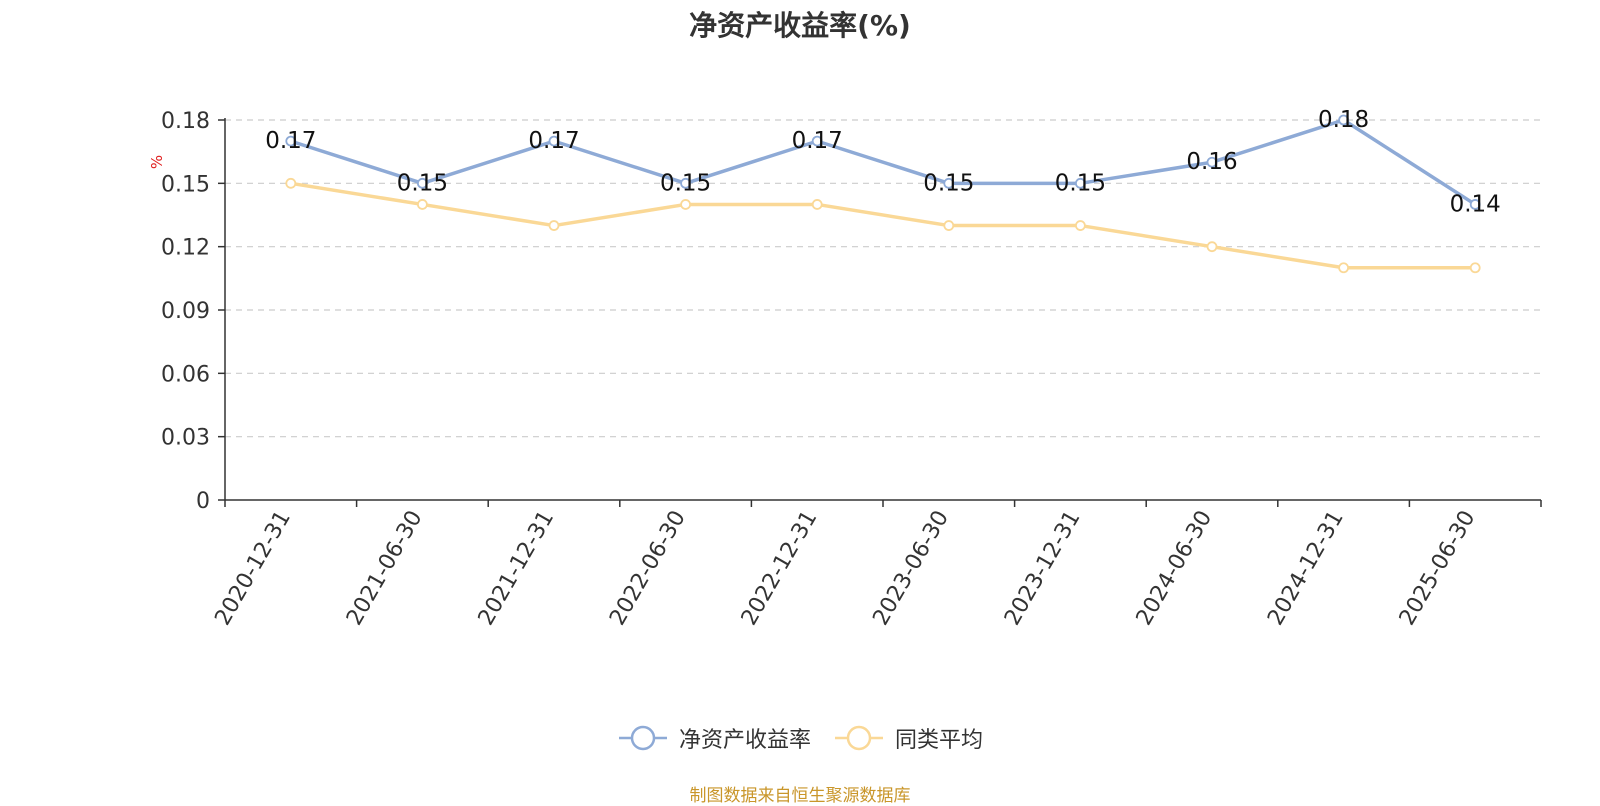  Describe the element at coordinates (253, 568) in the screenshot. I see `x-tick-label: 2020-12-31` at that location.